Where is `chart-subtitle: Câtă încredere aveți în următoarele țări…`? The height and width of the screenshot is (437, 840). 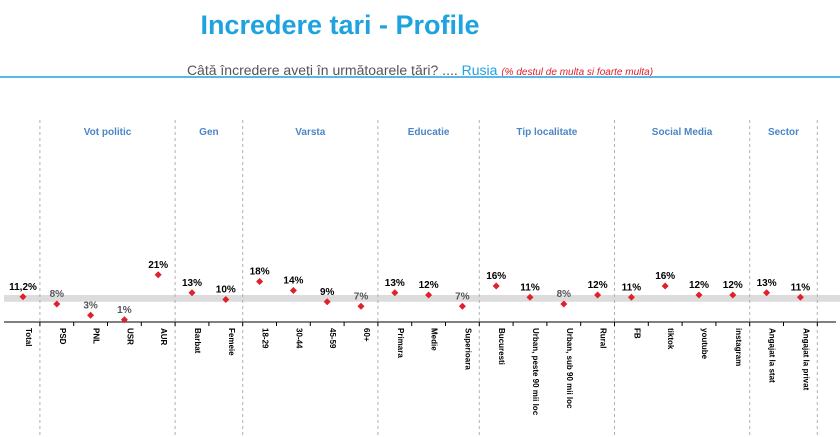
chart-subtitle: Câtă încredere aveți în următoarele țări… is located at coordinates (420, 70).